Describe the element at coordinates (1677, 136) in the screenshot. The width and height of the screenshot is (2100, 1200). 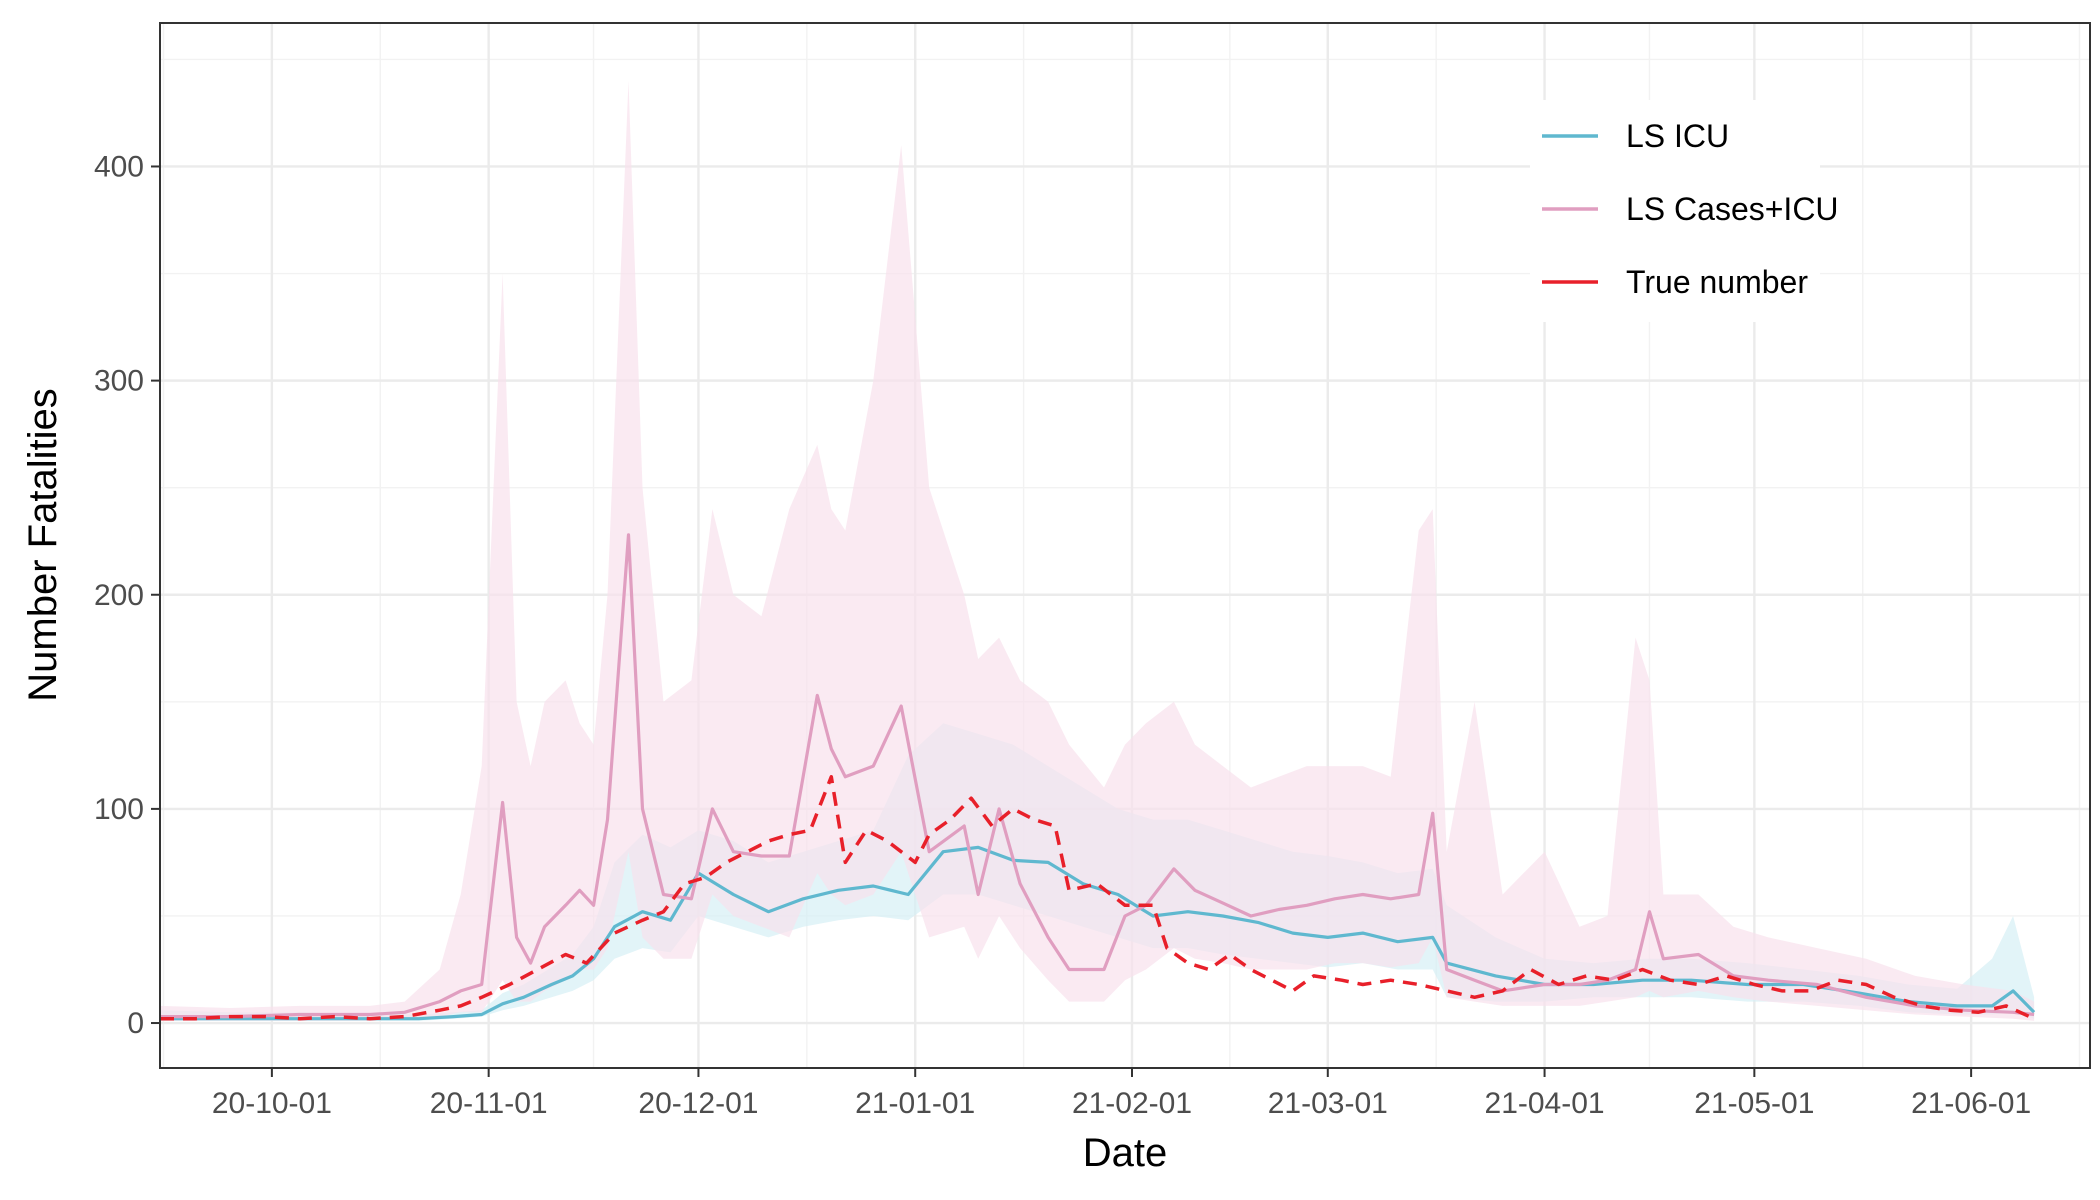
I see `ls-icu-legend-label: LS ICU` at that location.